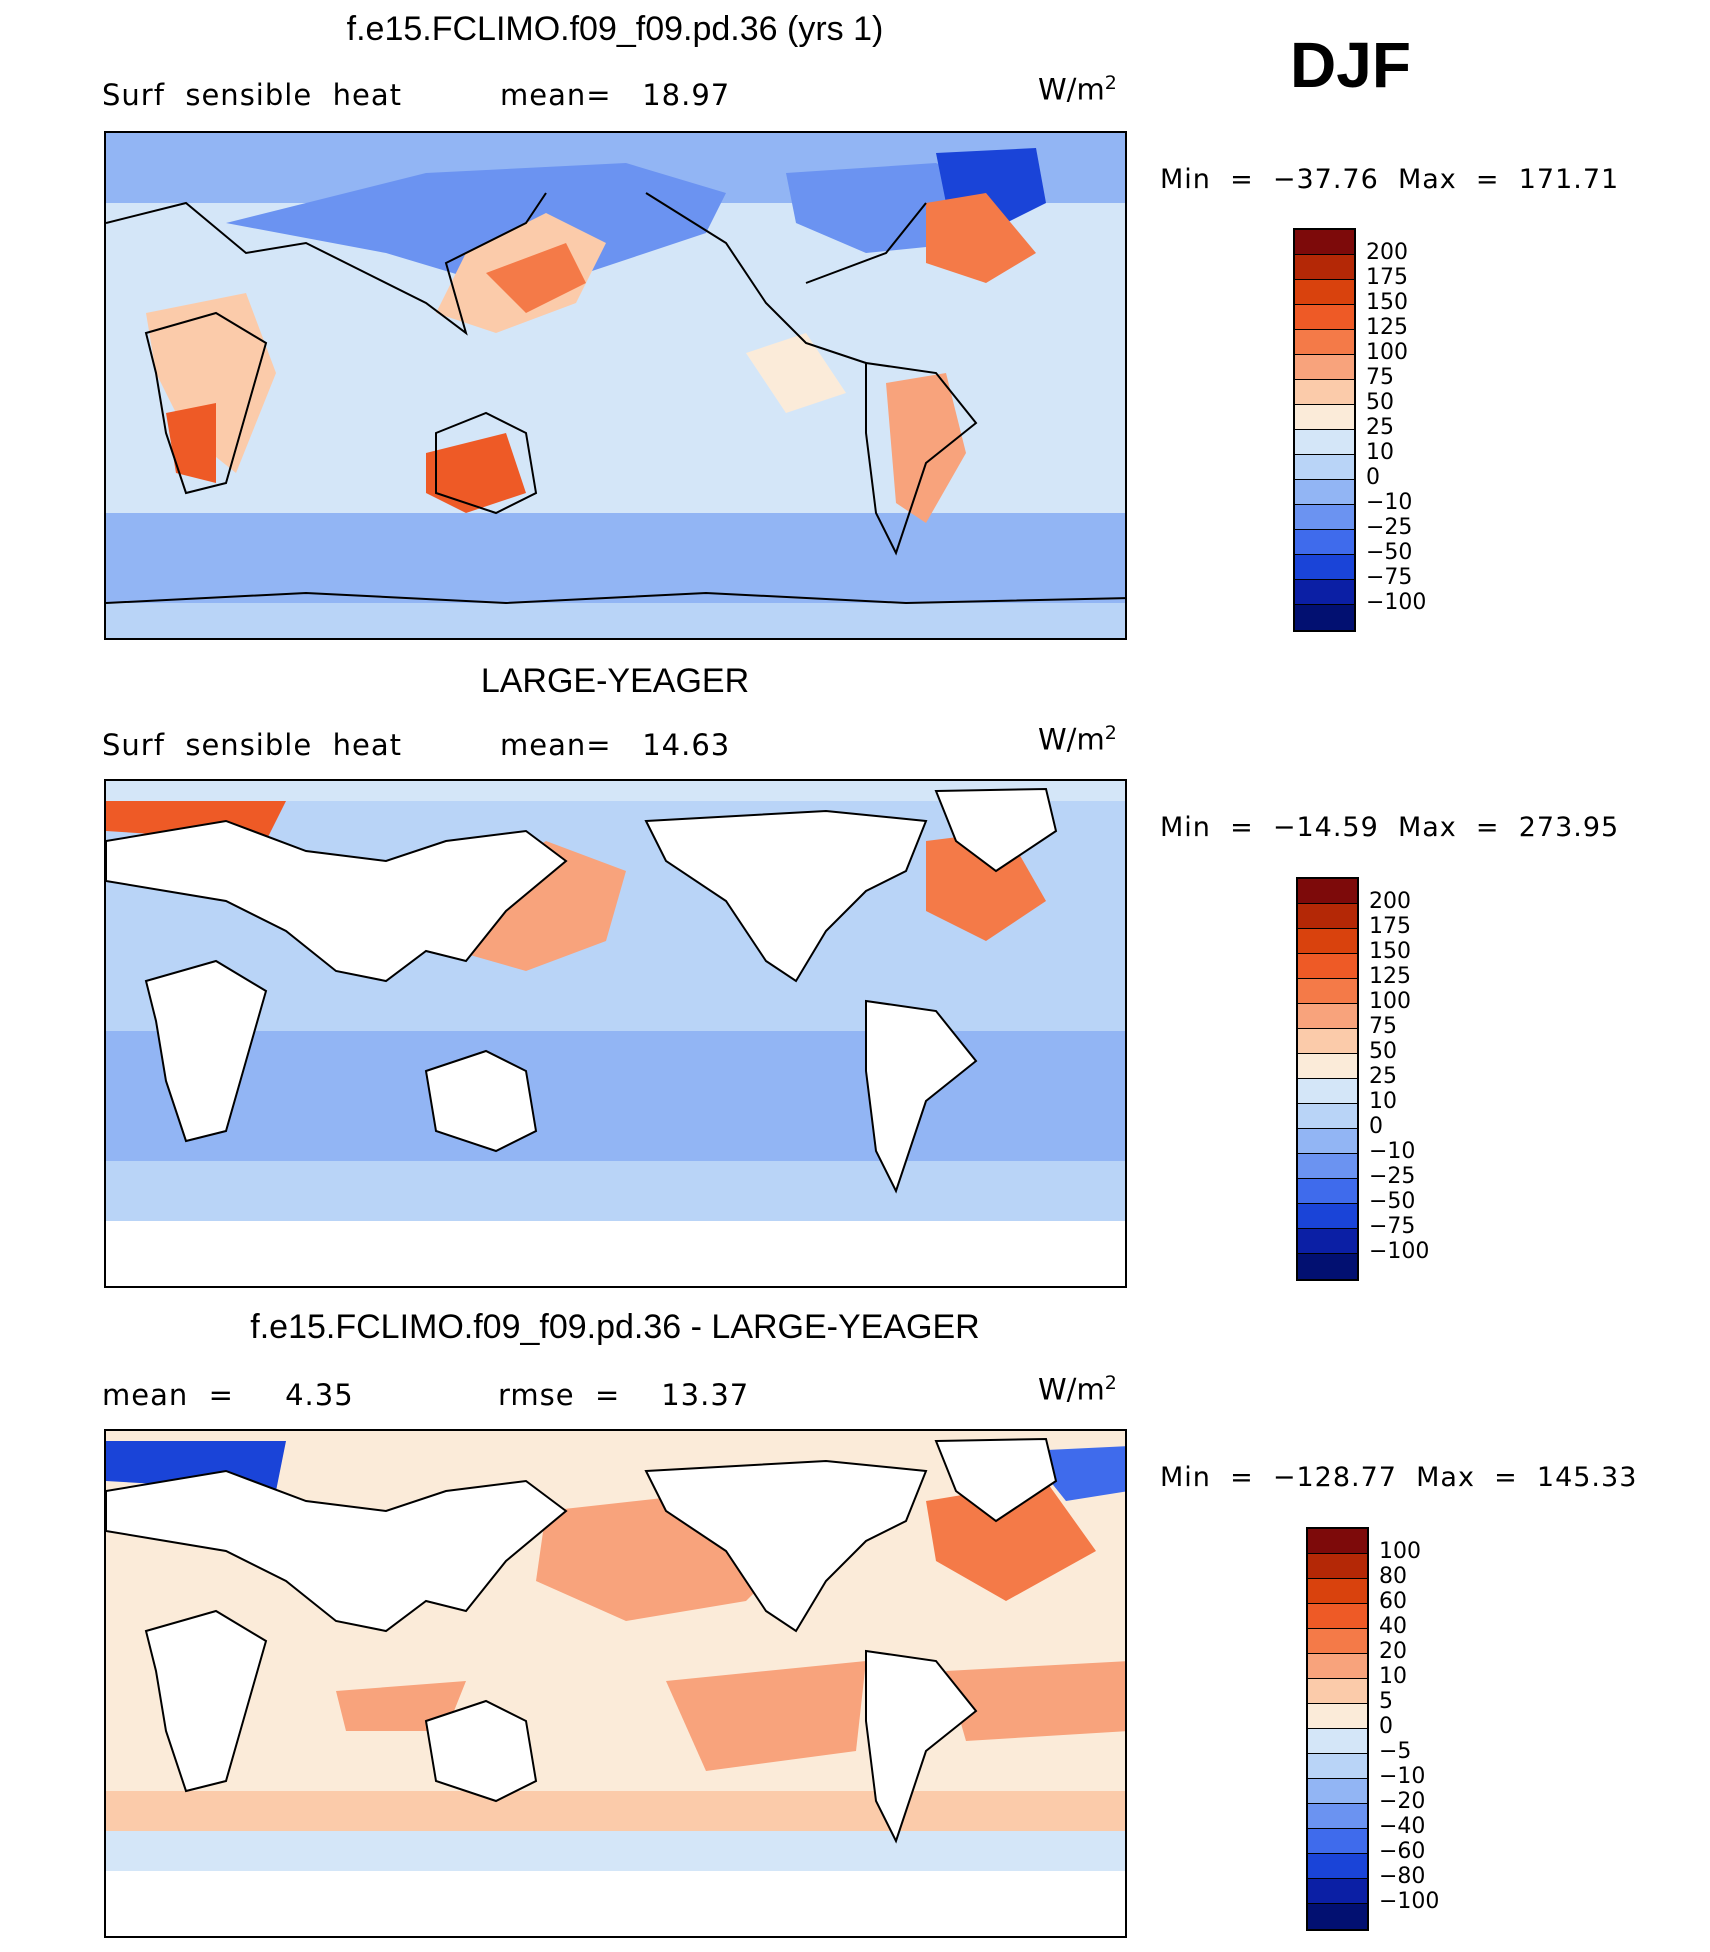 The height and width of the screenshot is (1952, 1710). Describe the element at coordinates (1402, 1826) in the screenshot. I see `colorbar-tick-label: −40` at that location.